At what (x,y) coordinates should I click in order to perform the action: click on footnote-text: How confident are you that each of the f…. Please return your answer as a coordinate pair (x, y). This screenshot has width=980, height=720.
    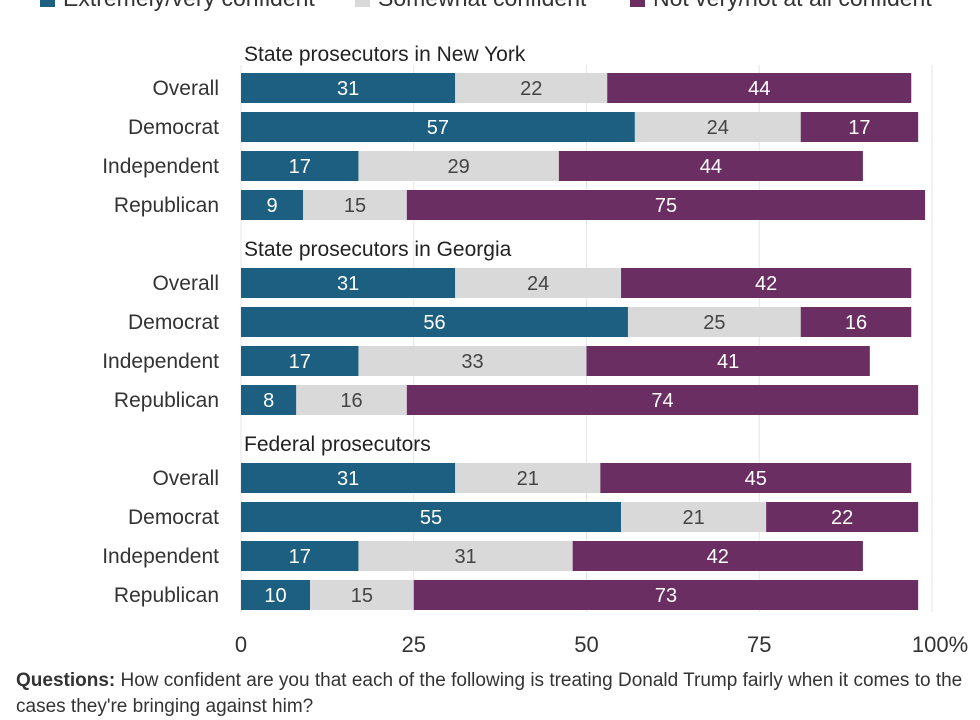
    Looking at the image, I should click on (489, 693).